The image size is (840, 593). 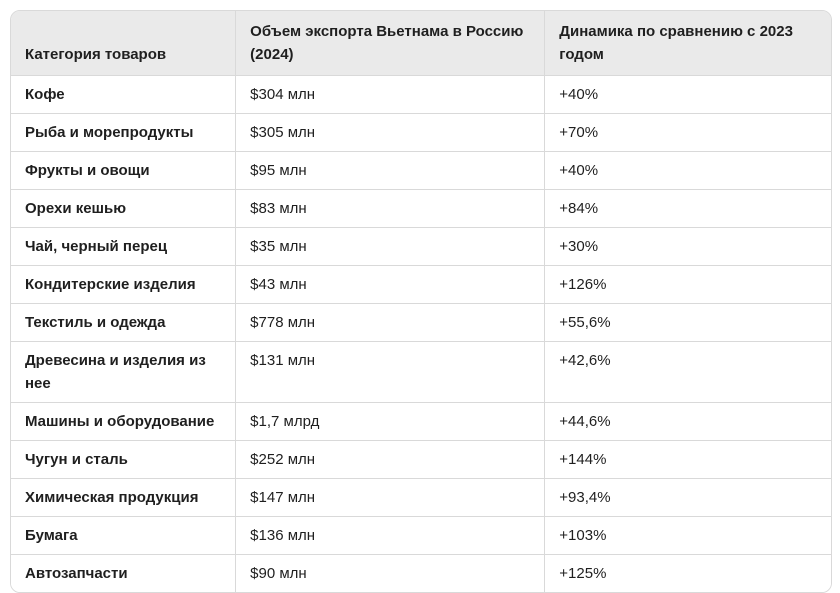 I want to click on export-volume-cell: $90 млн, so click(x=390, y=573).